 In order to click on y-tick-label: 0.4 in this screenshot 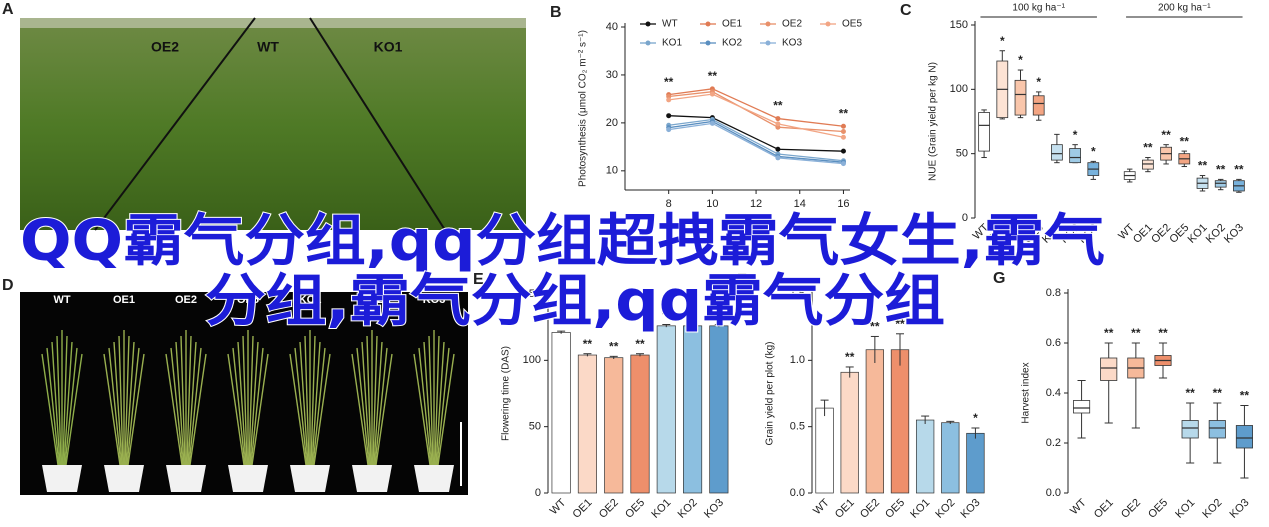, I will do `click(1053, 393)`.